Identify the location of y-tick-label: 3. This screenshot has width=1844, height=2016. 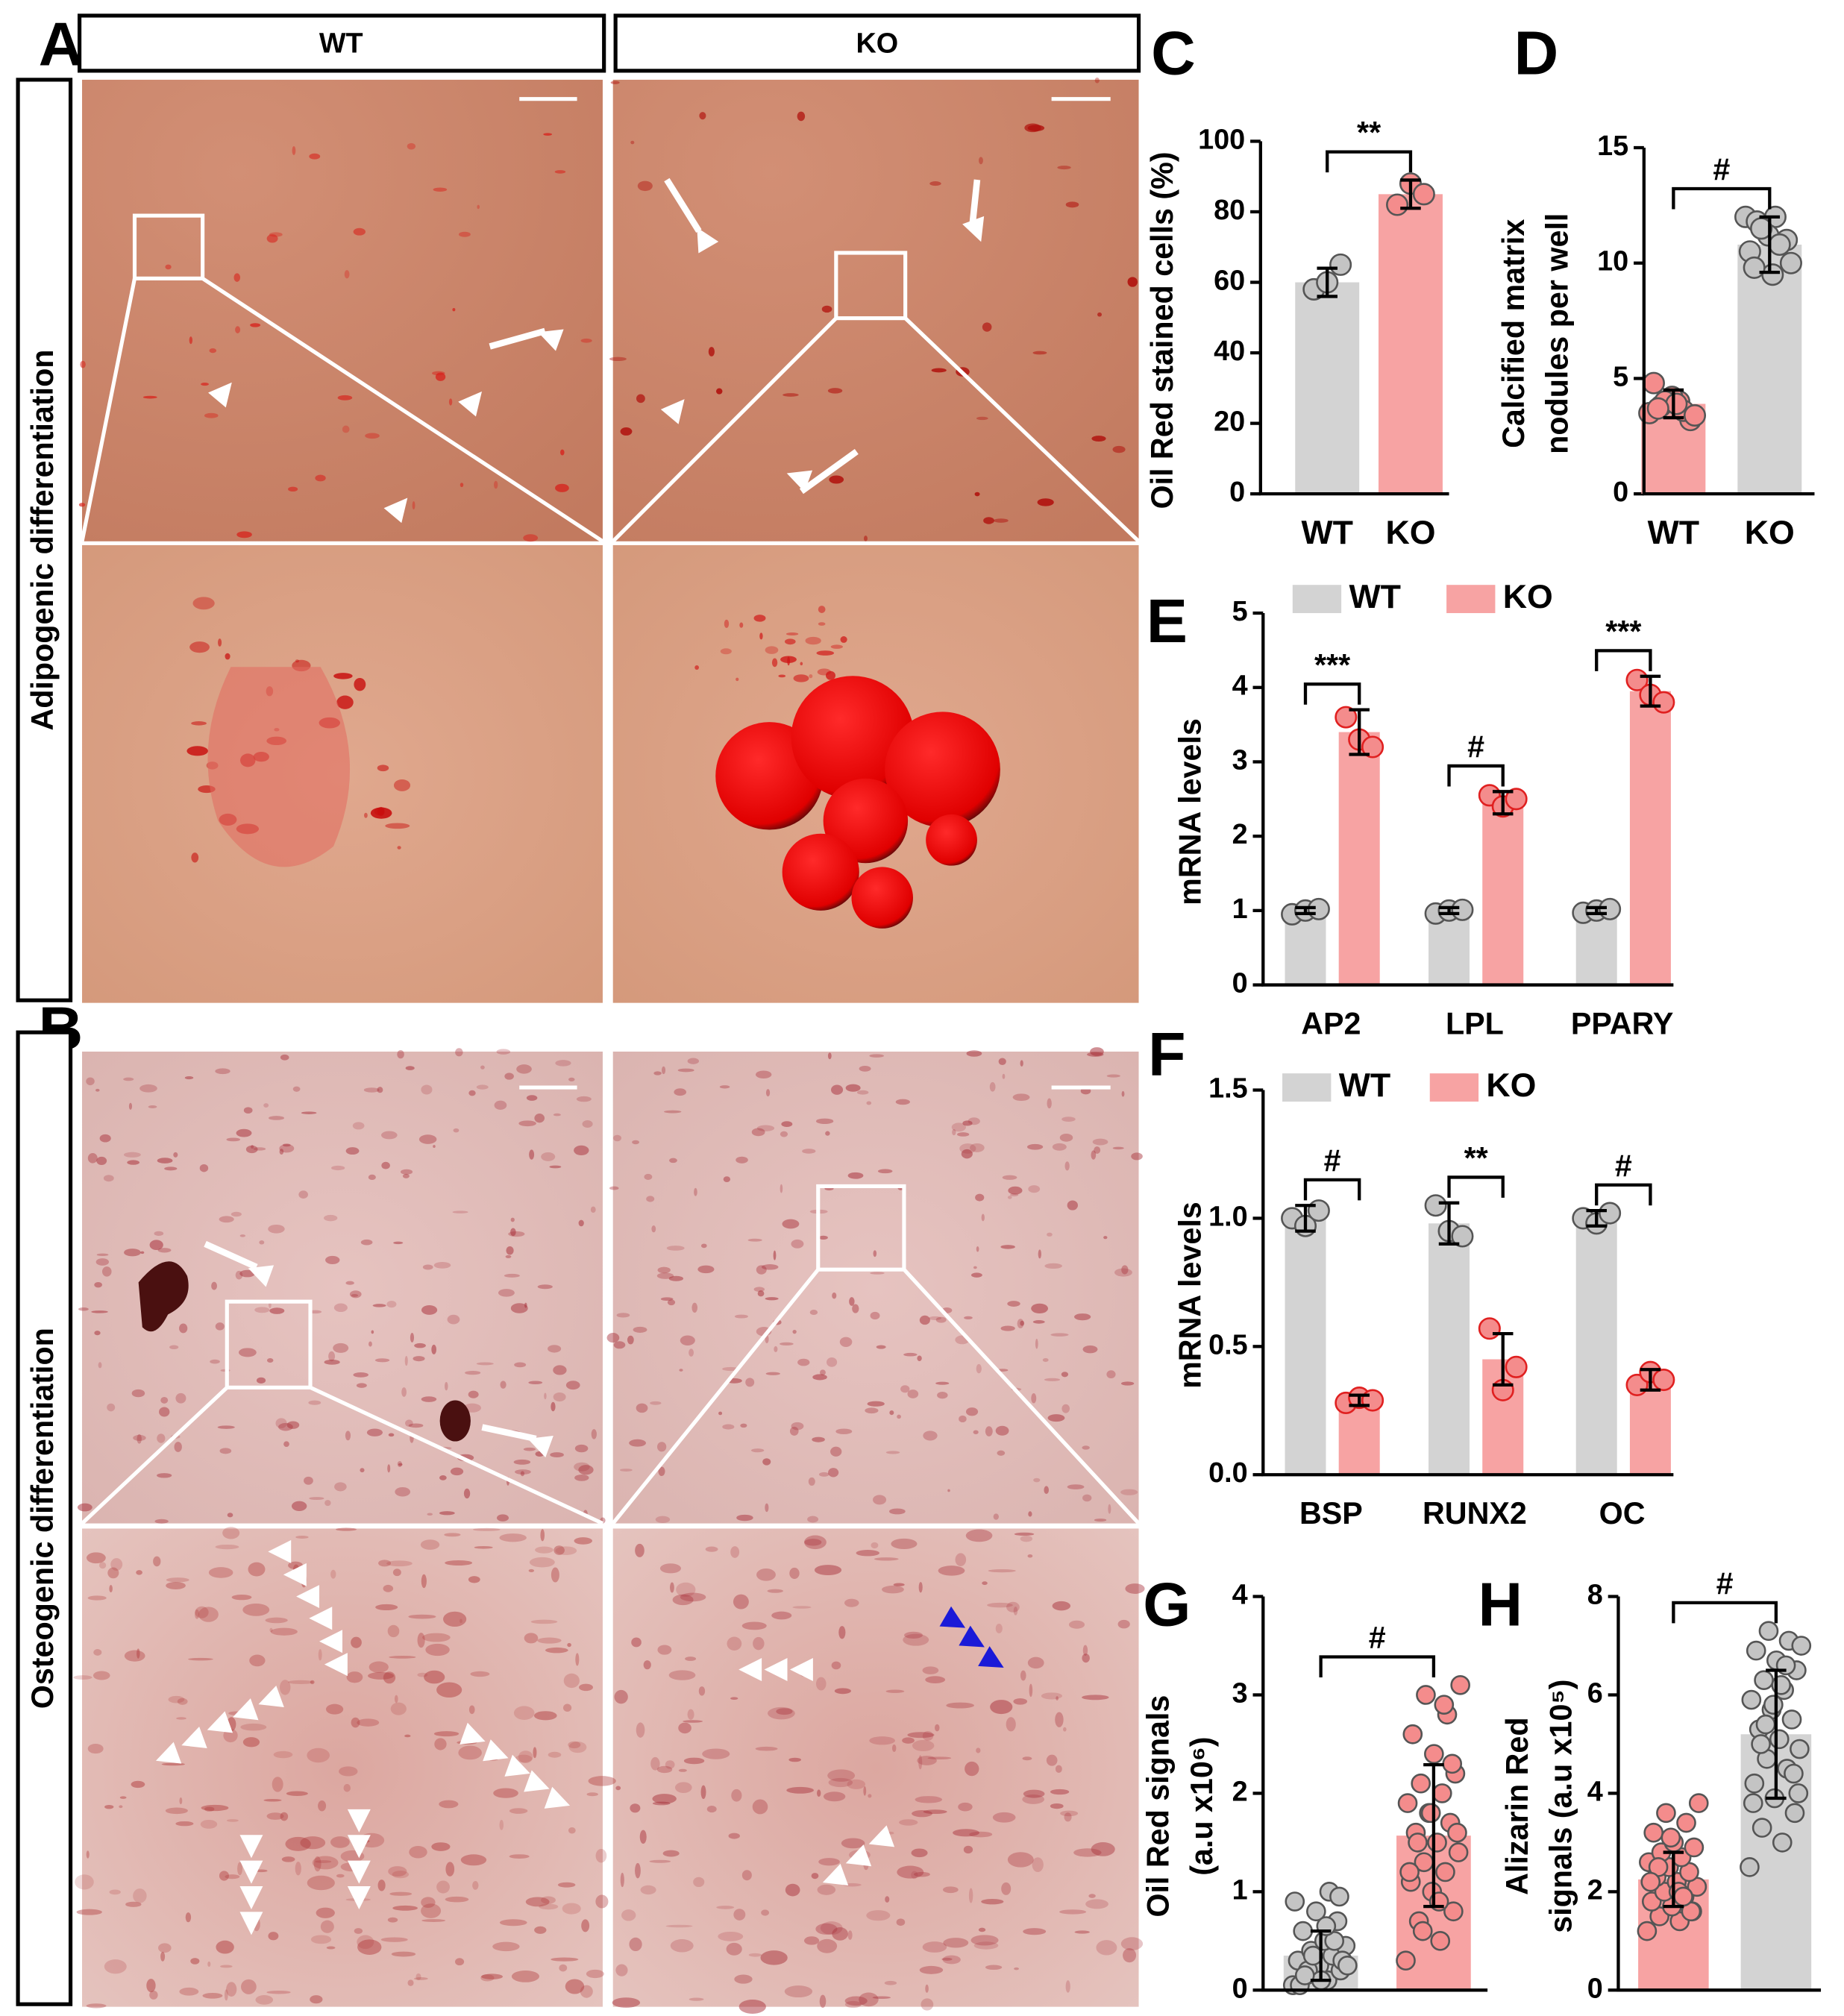
(1240, 760).